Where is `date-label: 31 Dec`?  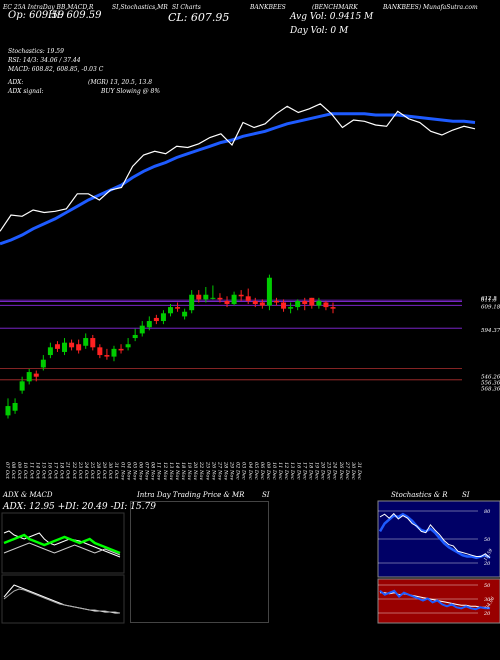 date-label: 31 Dec is located at coordinates (359, 471).